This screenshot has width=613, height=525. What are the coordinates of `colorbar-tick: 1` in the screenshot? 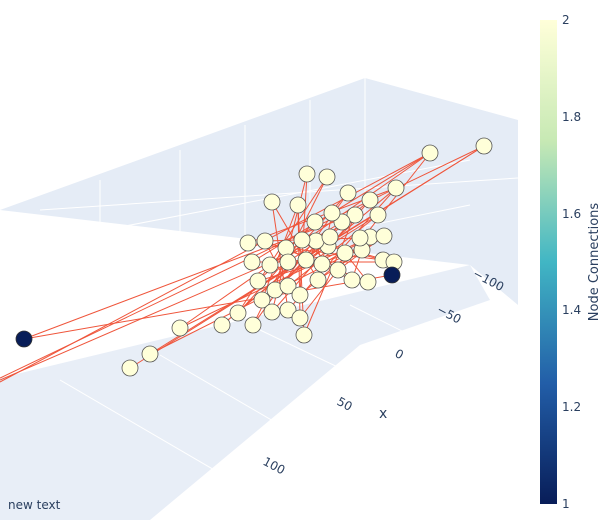 It's located at (566, 504).